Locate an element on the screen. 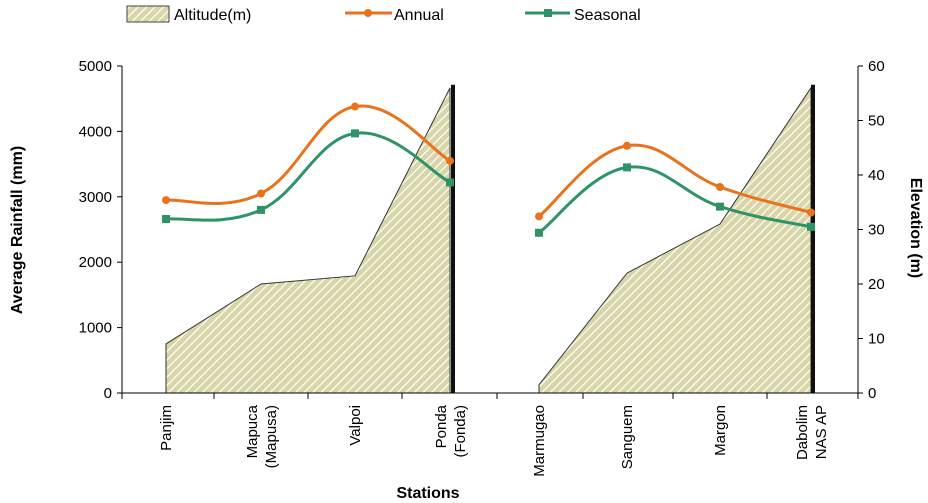 This screenshot has height=503, width=928. legend-marker-seasonal is located at coordinates (548, 13).